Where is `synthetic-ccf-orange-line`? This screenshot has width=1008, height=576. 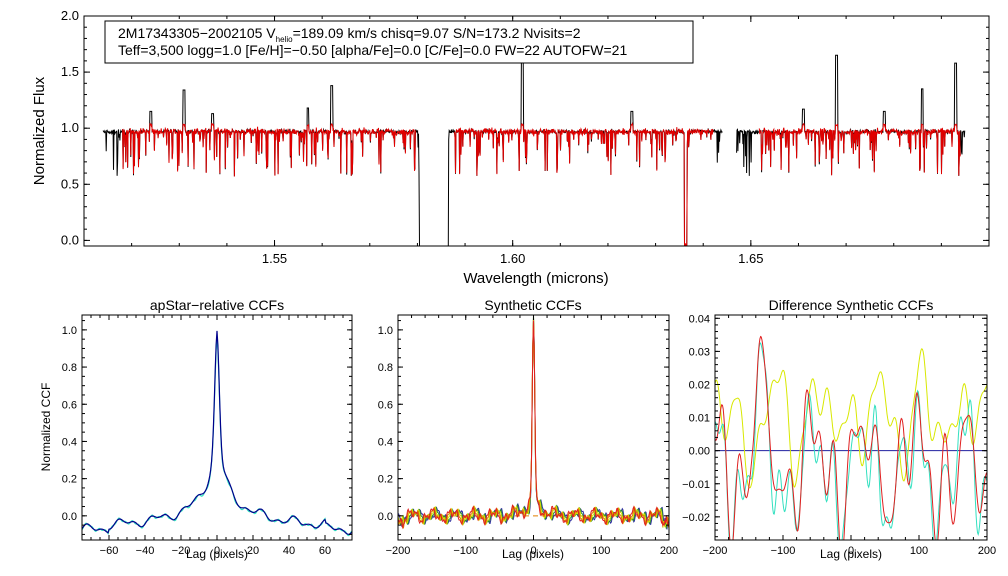 synthetic-ccf-orange-line is located at coordinates (533, 424).